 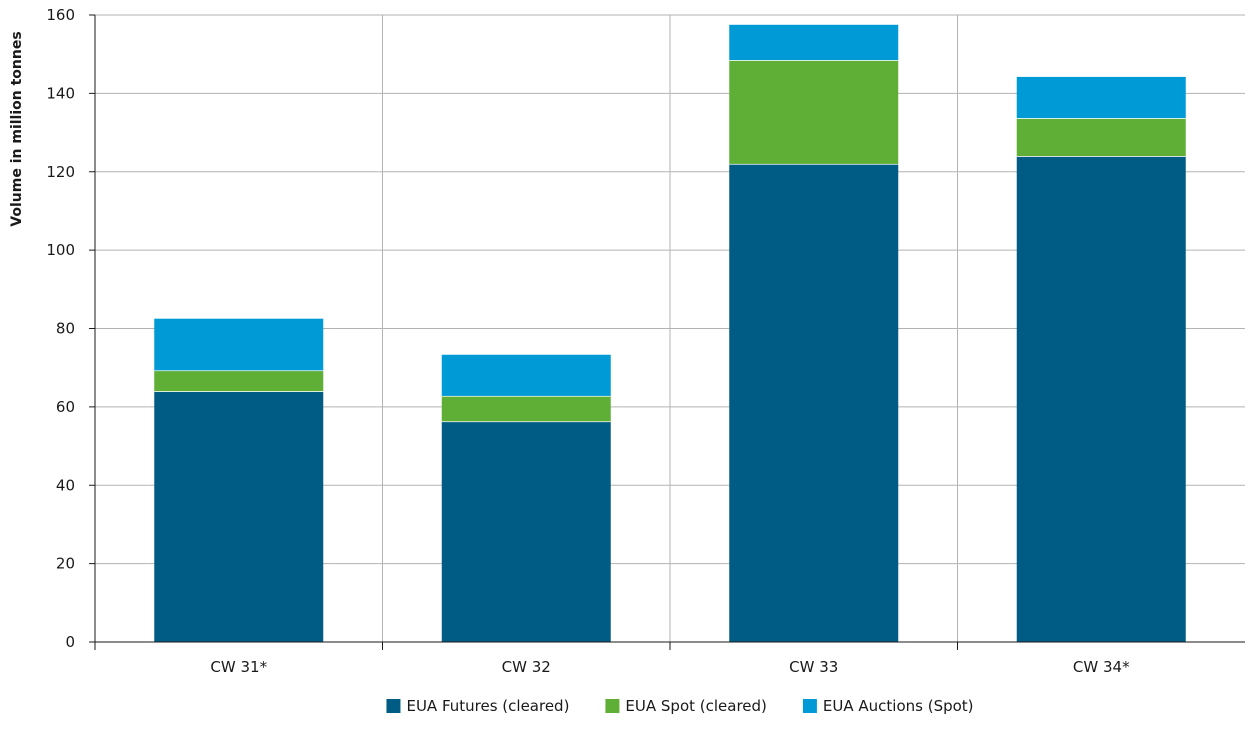 What do you see at coordinates (60, 172) in the screenshot?
I see `y-tick-label: 120` at bounding box center [60, 172].